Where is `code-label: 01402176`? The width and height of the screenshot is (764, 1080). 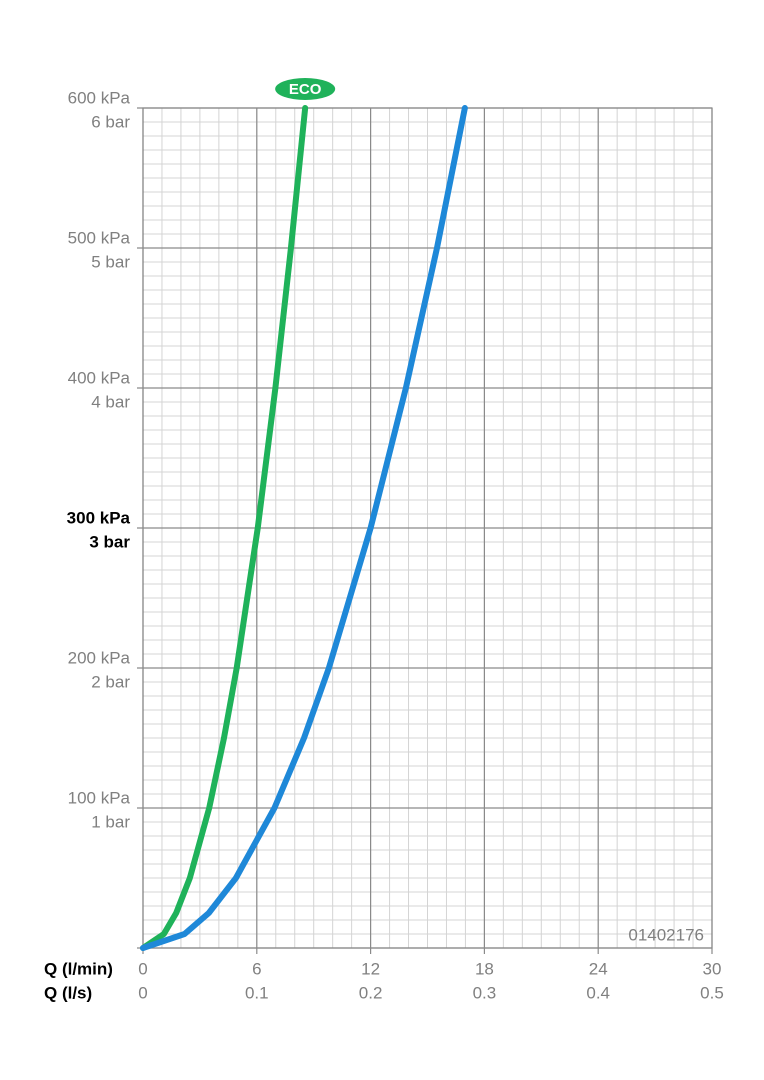 code-label: 01402176 is located at coordinates (666, 934).